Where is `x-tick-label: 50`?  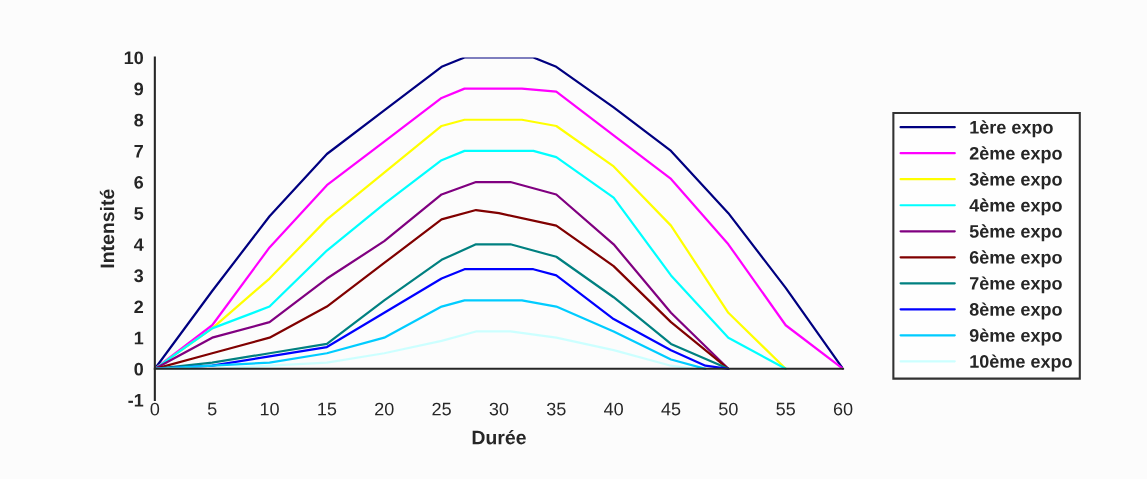 x-tick-label: 50 is located at coordinates (728, 409).